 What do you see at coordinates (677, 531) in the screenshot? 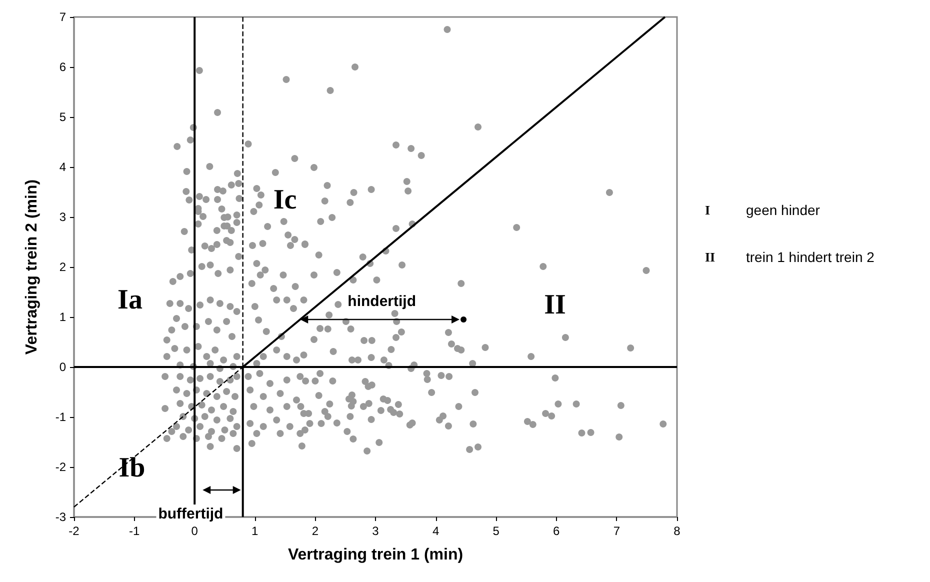
I see `x-tick-label: 8` at bounding box center [677, 531].